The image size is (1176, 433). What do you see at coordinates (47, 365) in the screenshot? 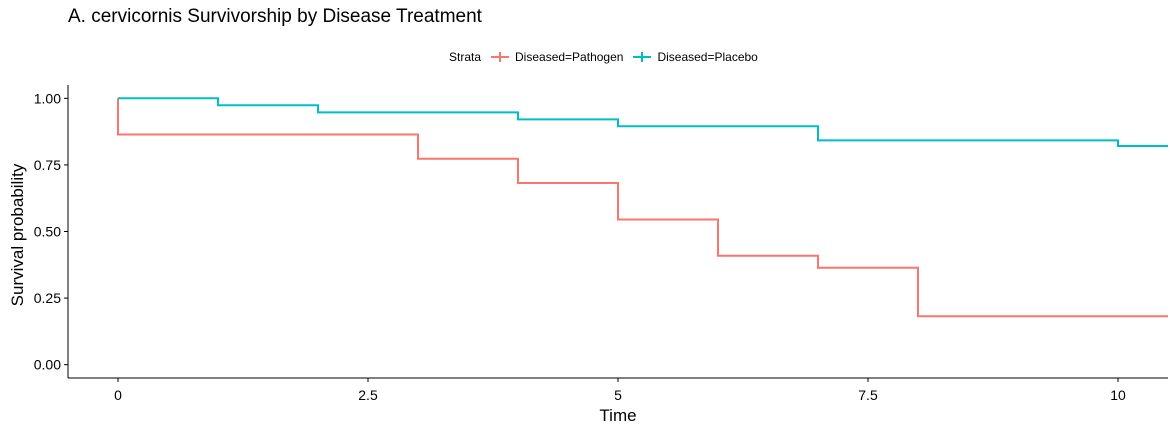
I see `y-tick-label: 0.00` at bounding box center [47, 365].